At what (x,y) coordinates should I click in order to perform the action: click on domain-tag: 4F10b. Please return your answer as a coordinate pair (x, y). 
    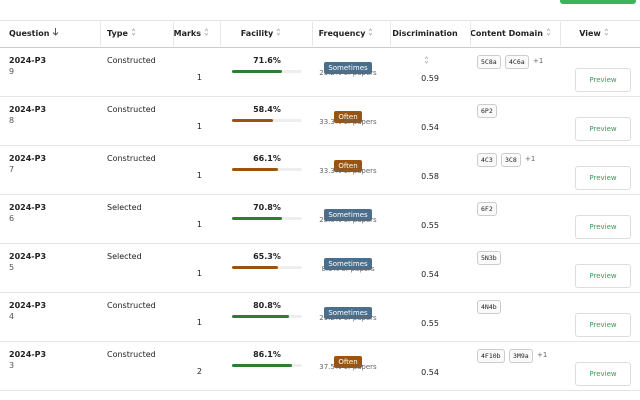
    Looking at the image, I should click on (491, 356).